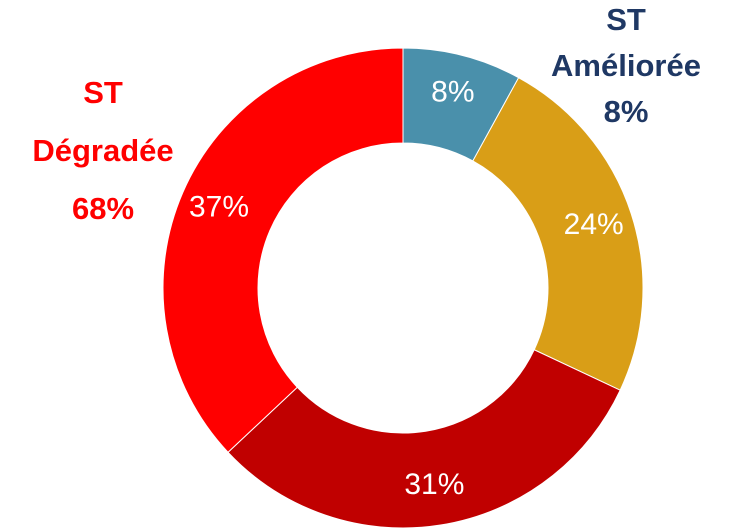 Image resolution: width=730 pixels, height=528 pixels. What do you see at coordinates (219, 206) in the screenshot?
I see `data-label: 37%` at bounding box center [219, 206].